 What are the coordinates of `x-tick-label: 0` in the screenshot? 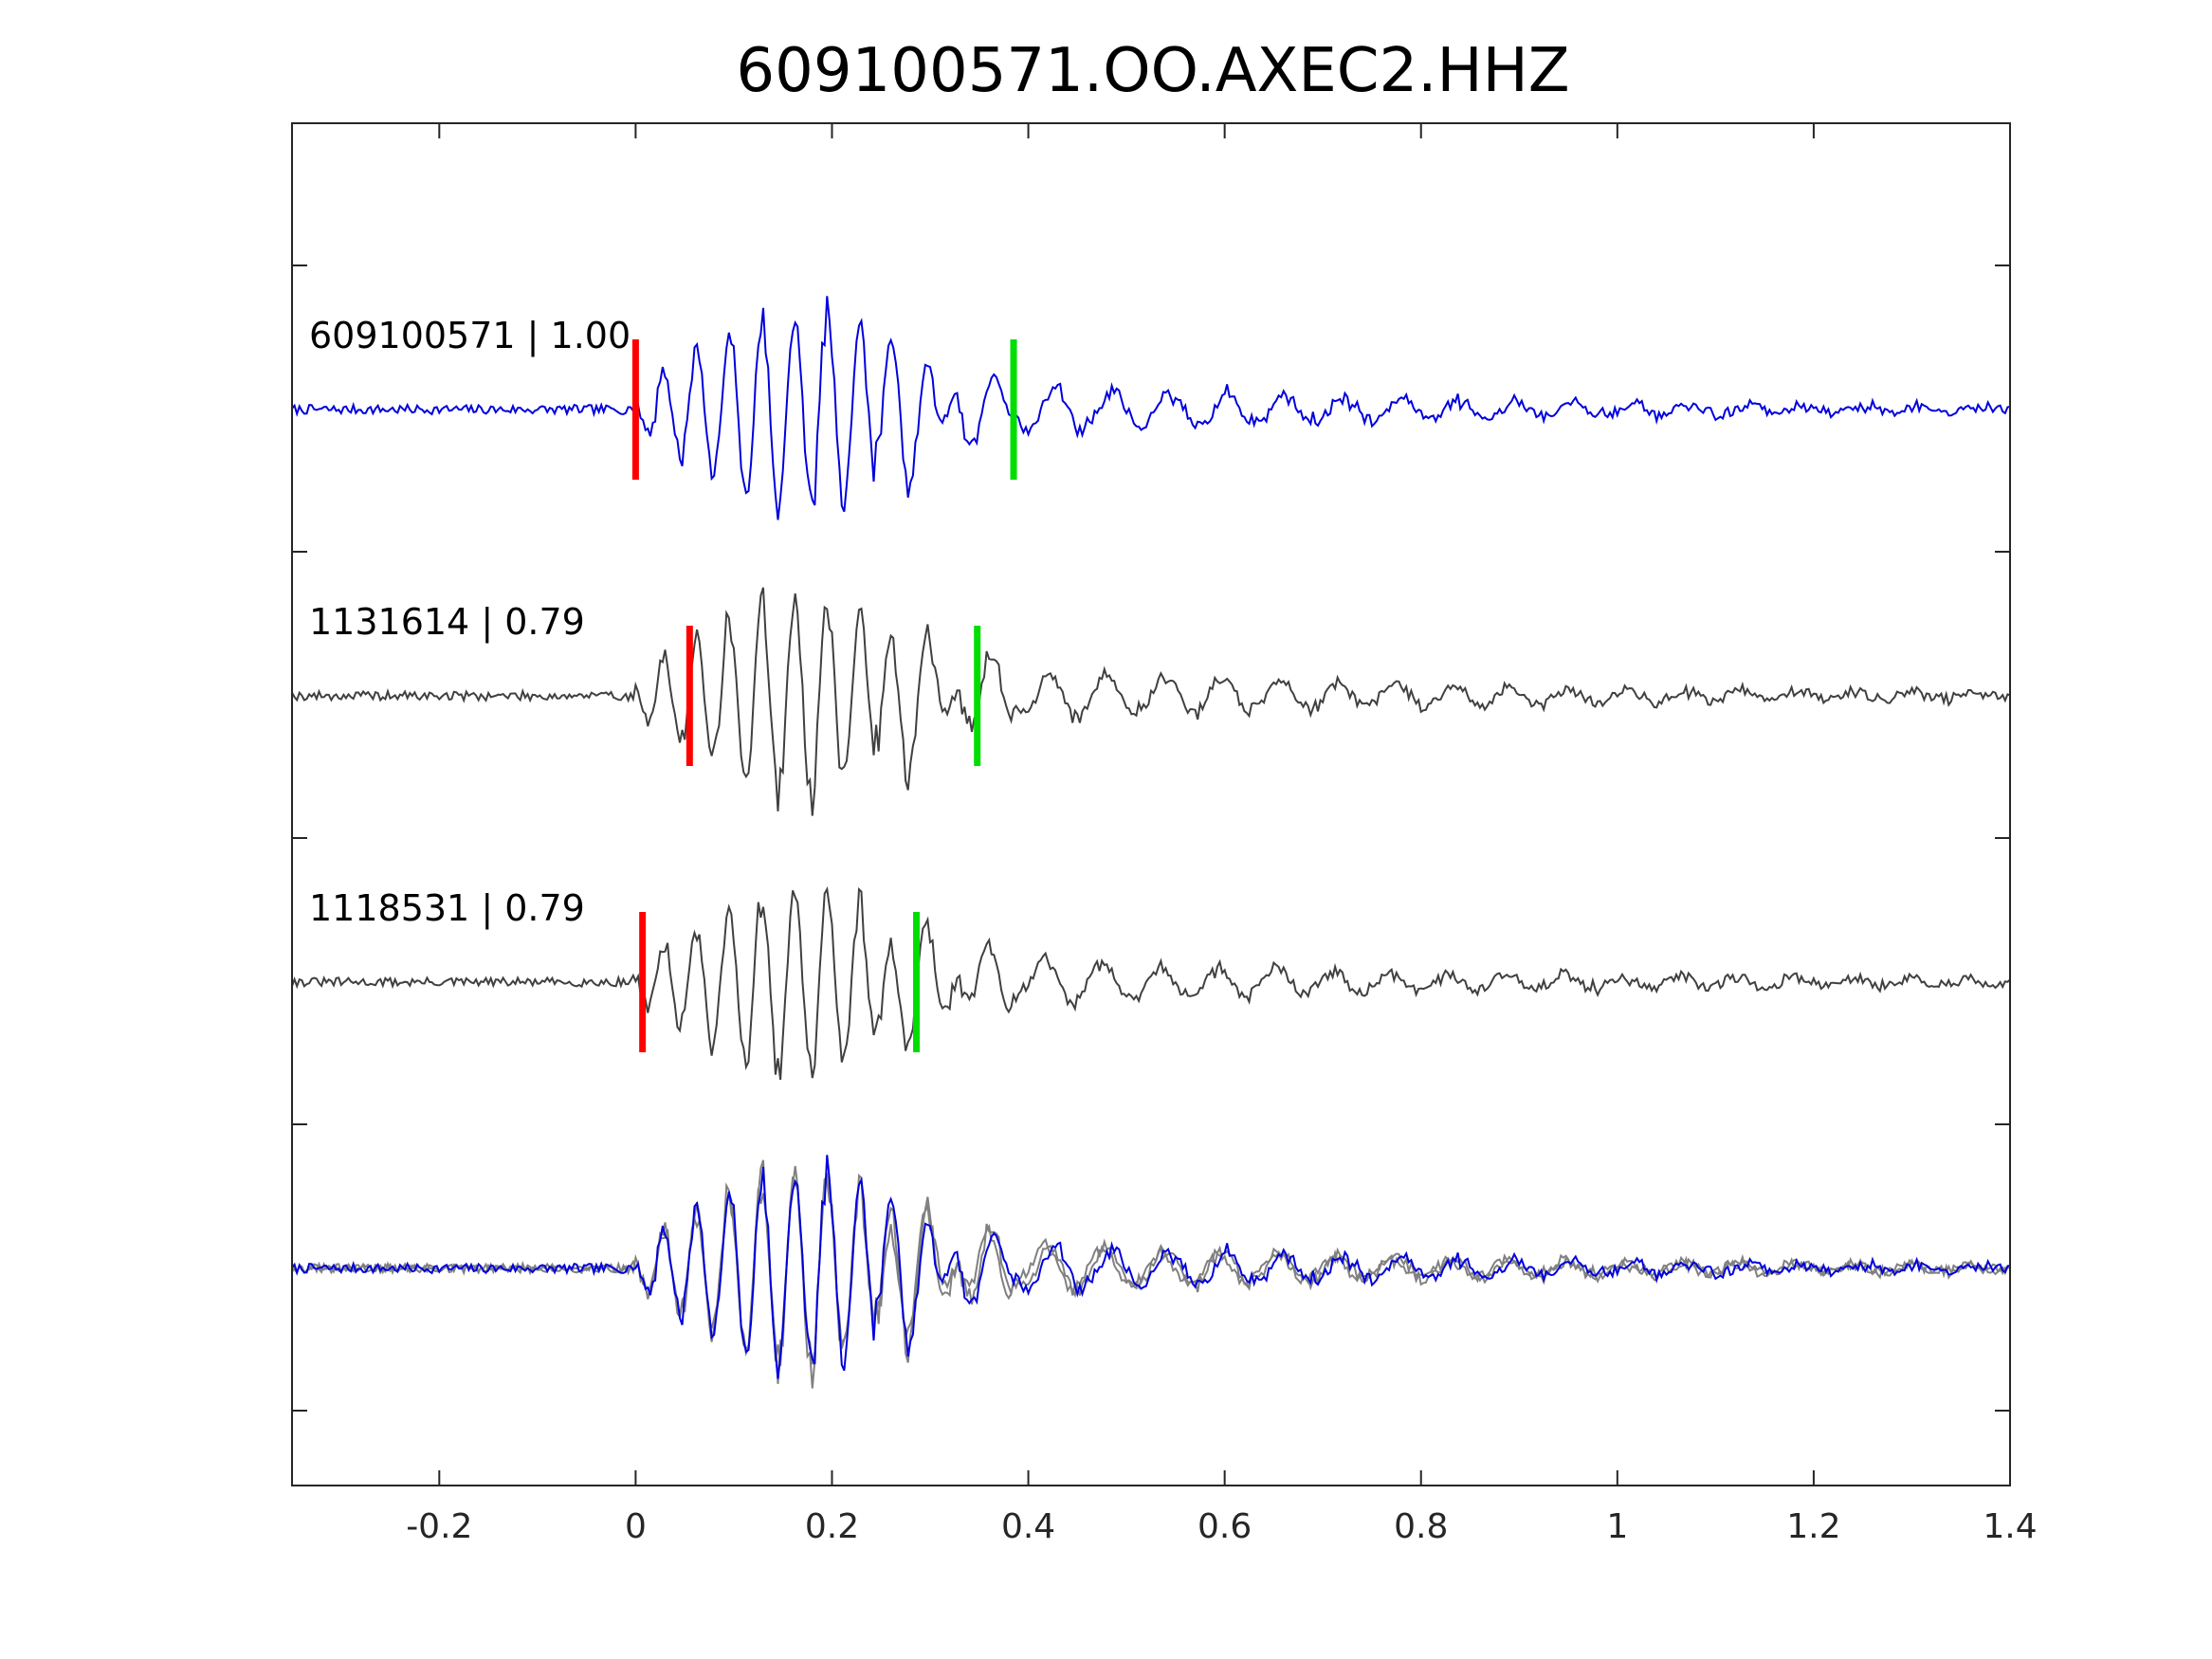 It's located at (636, 1526).